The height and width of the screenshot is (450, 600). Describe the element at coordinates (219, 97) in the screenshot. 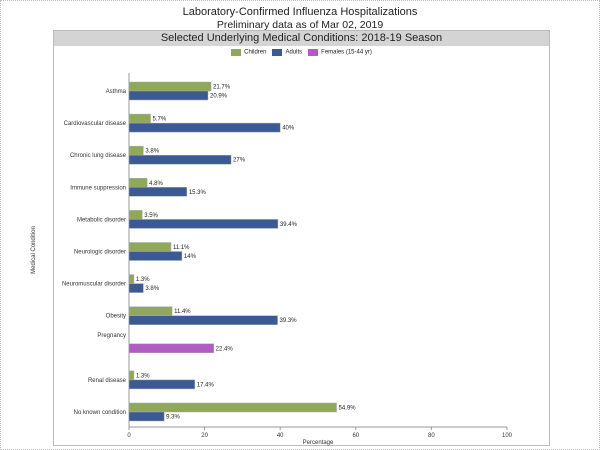

I see `data-label: 20.9%` at that location.